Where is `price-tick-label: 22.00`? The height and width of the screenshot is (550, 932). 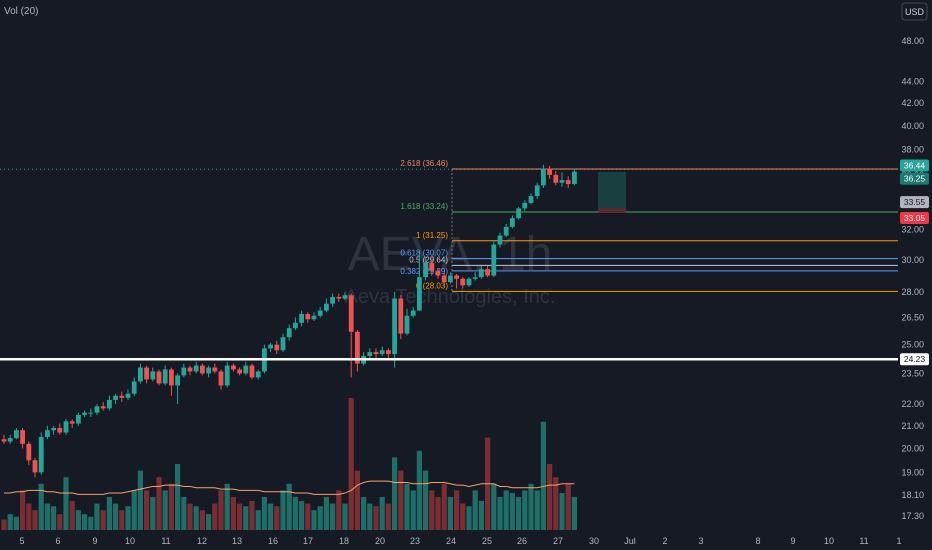 price-tick-label: 22.00 is located at coordinates (912, 404).